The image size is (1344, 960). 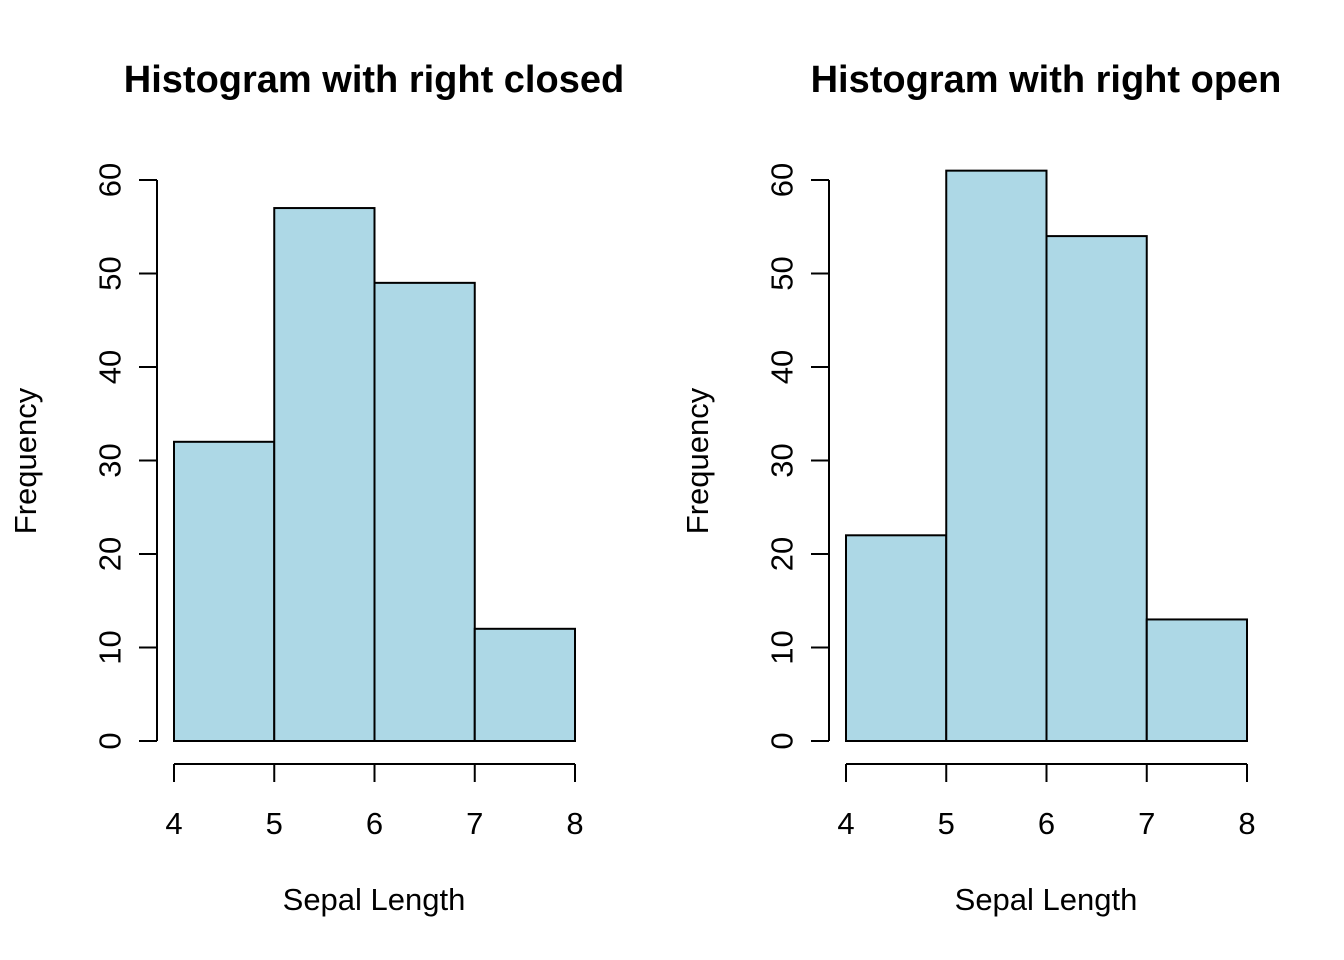 I want to click on chart-title: Histogram with right open, so click(x=1046, y=80).